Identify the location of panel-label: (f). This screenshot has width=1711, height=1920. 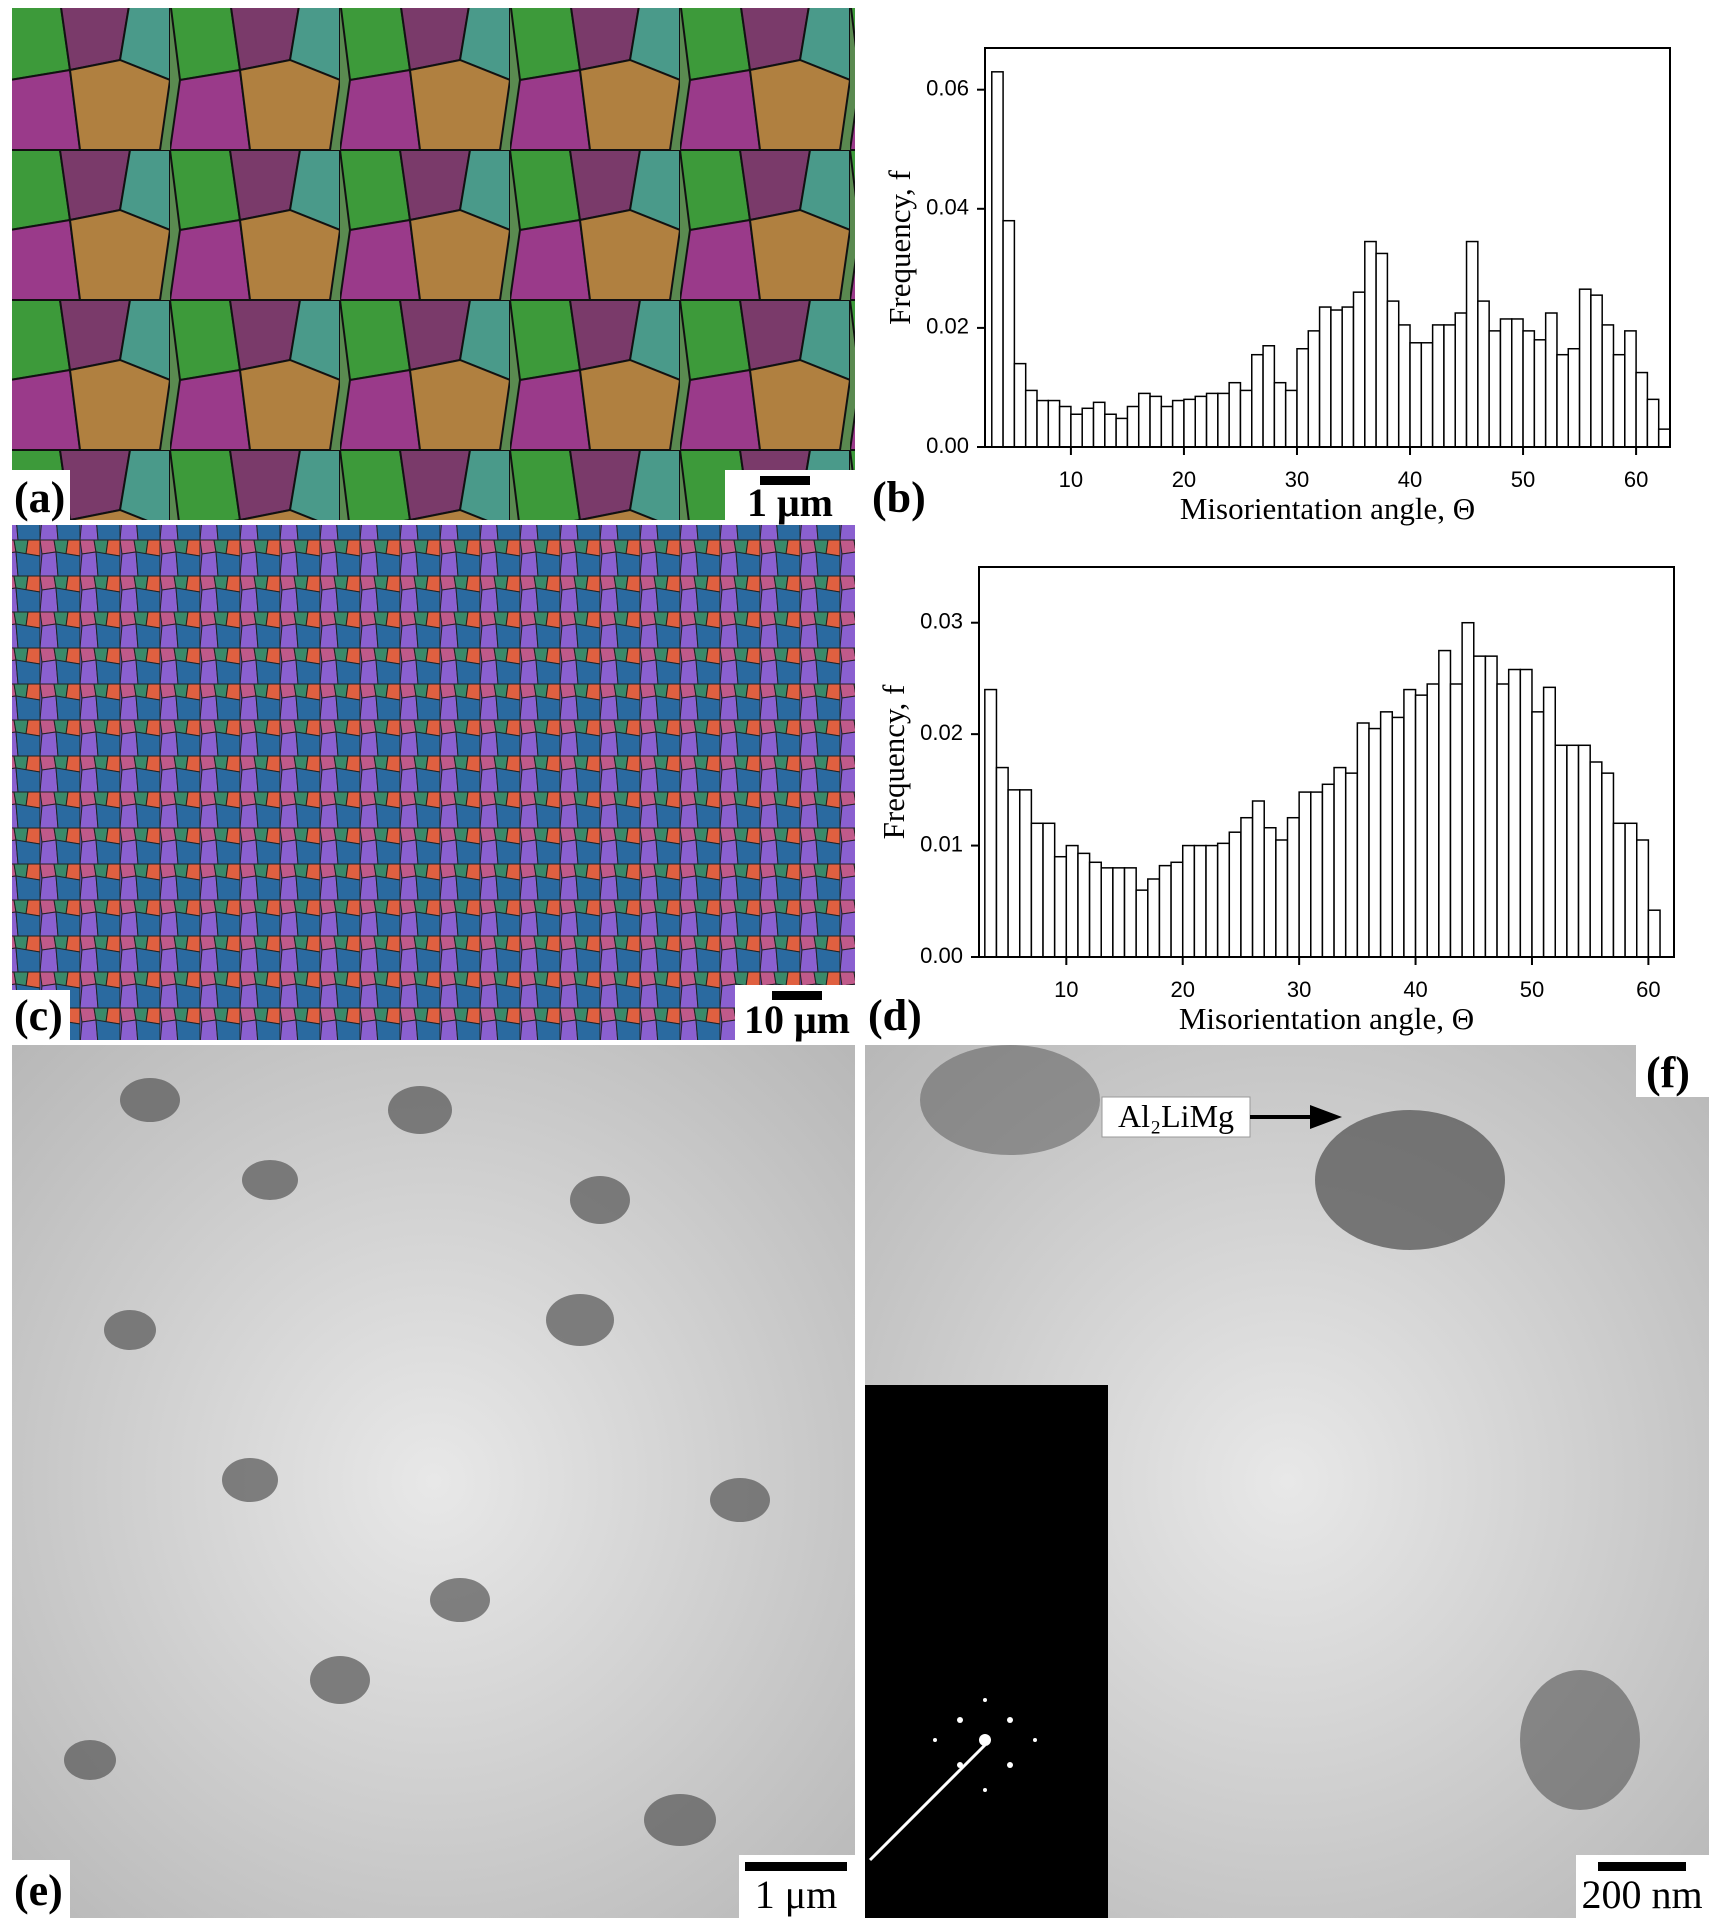
(1668, 1072).